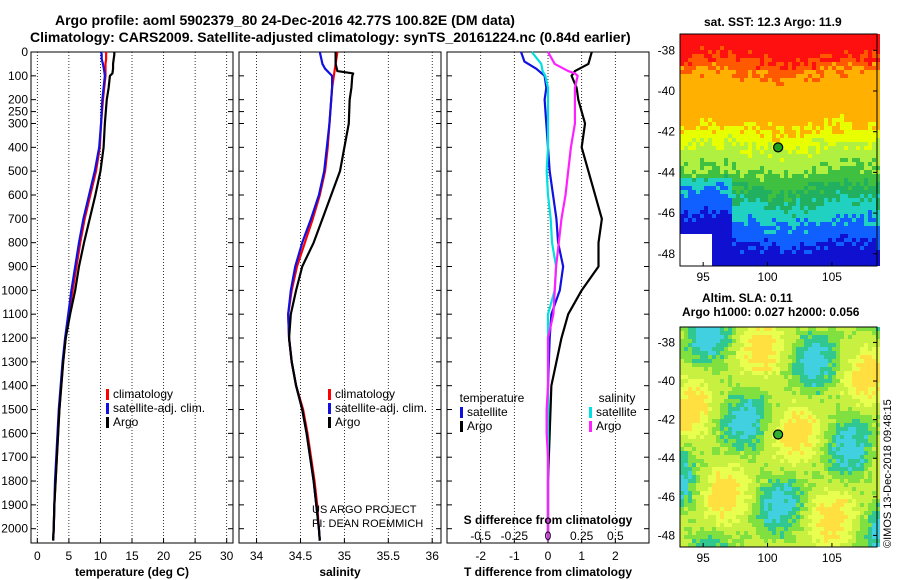  I want to click on secondary-axis-label: S difference from climatology, so click(548, 520).